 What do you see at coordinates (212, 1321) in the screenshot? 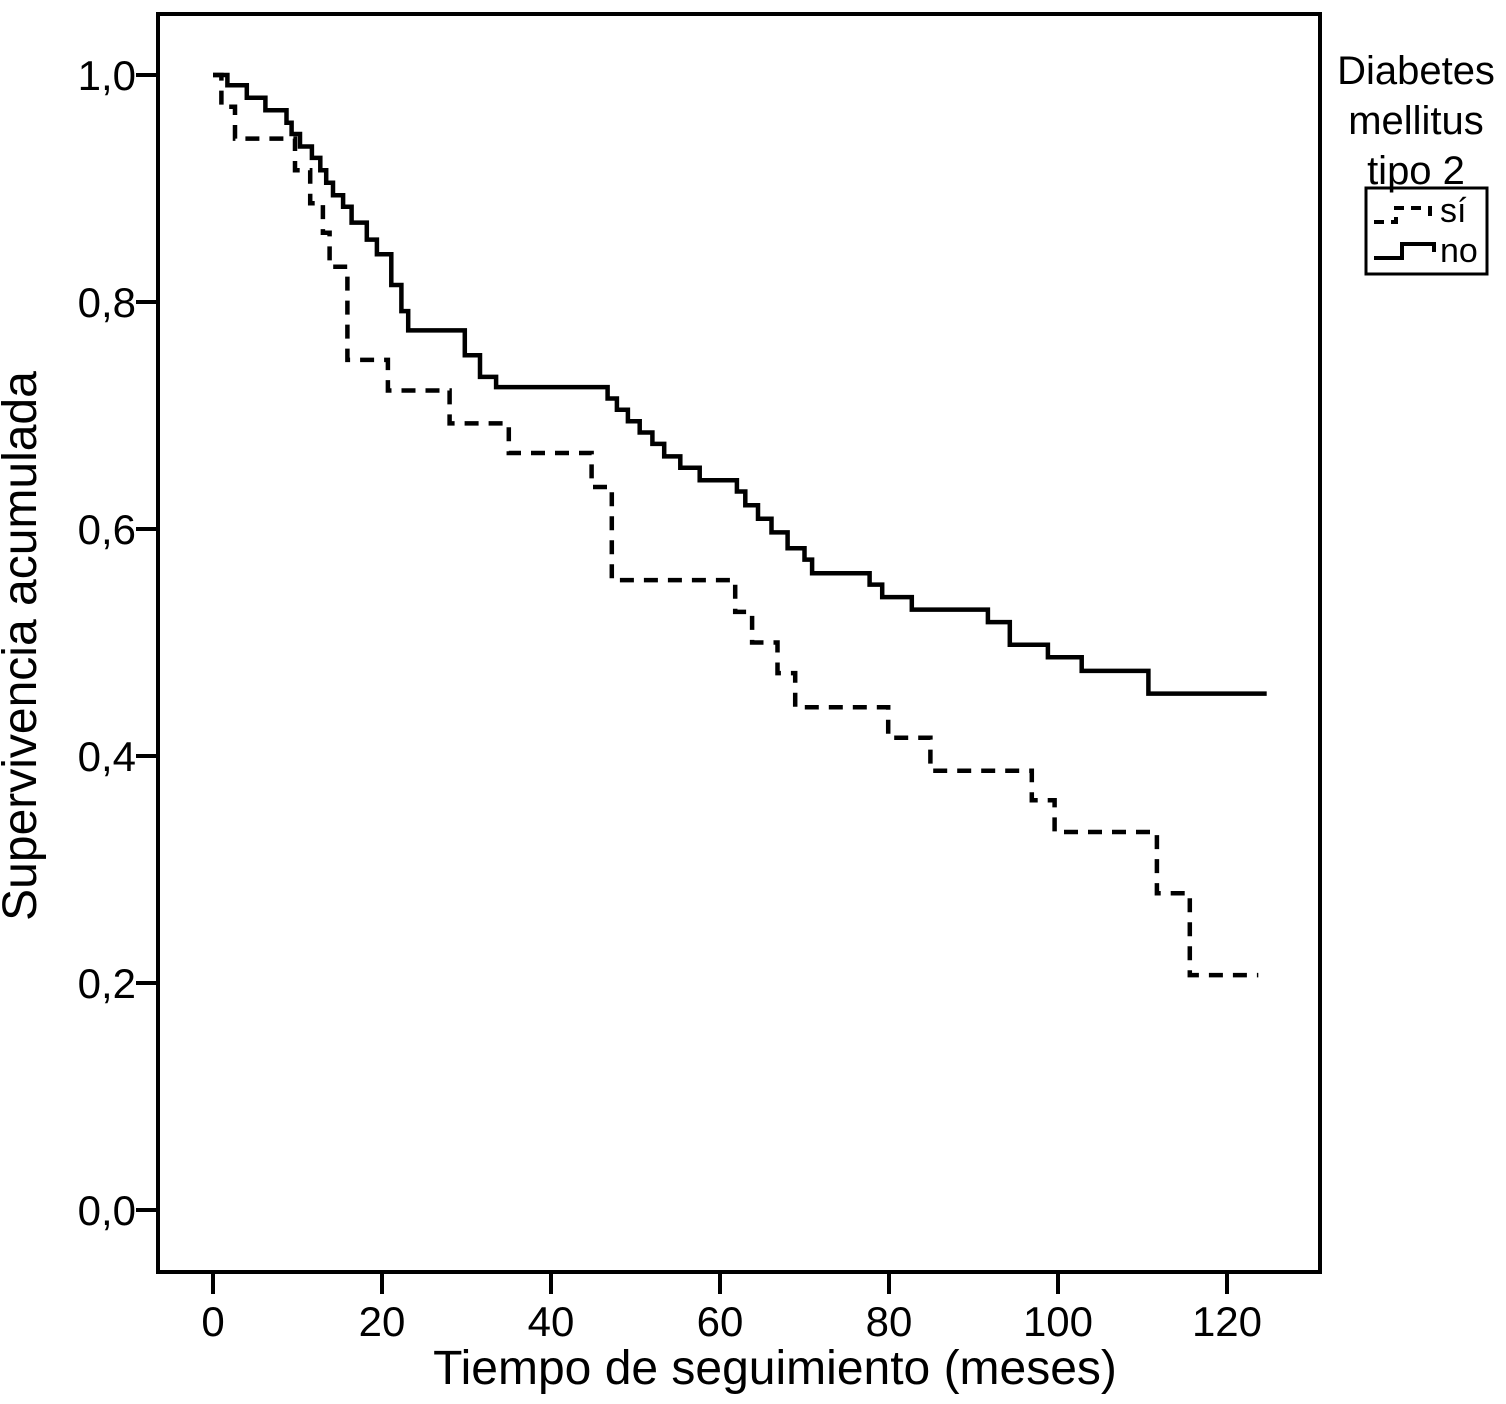
I see `x-tick-label: 0` at bounding box center [212, 1321].